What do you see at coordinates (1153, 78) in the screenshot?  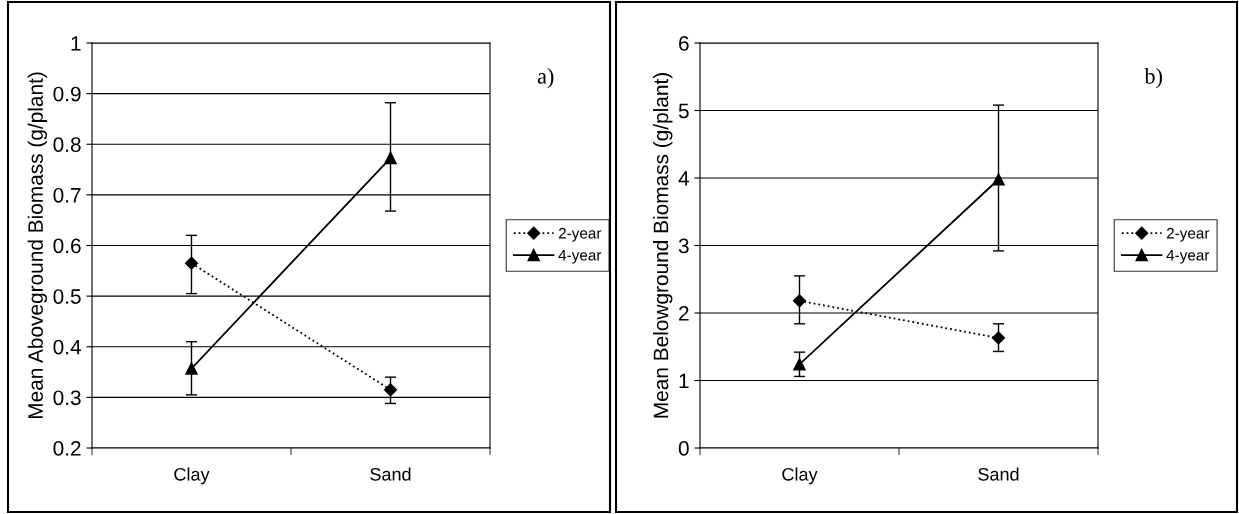 I see `text: b)` at bounding box center [1153, 78].